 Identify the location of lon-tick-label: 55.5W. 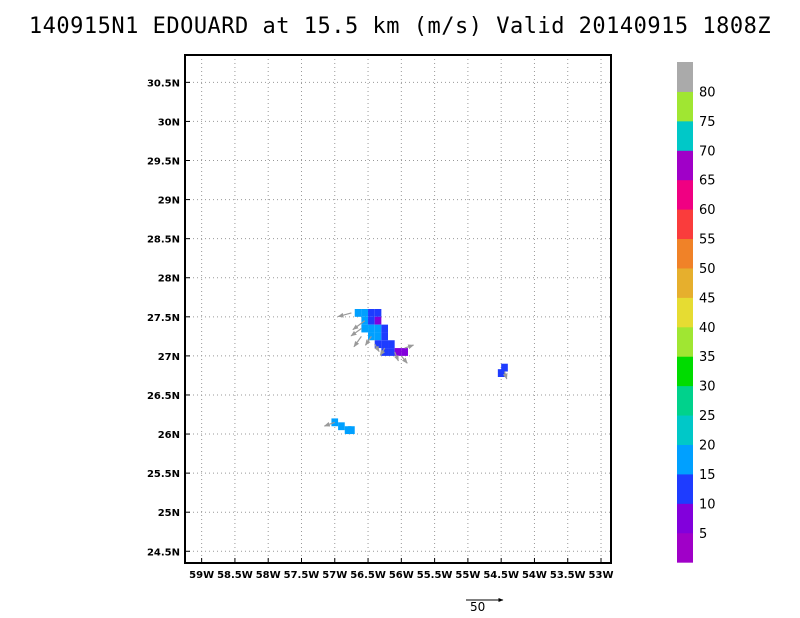
(435, 575).